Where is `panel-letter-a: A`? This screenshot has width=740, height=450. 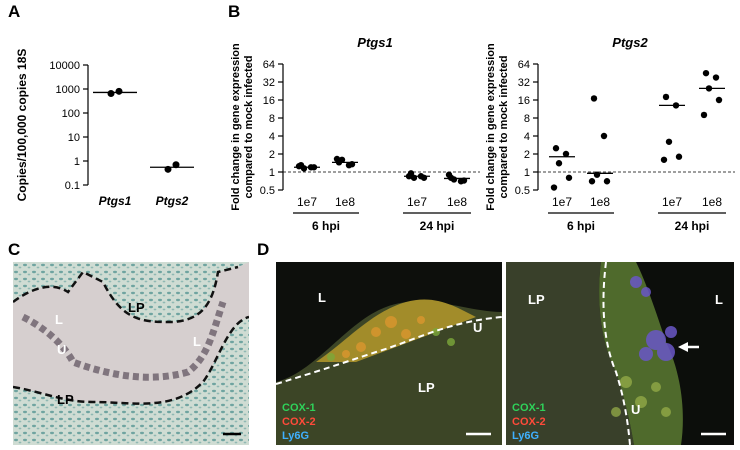
panel-letter-a: A is located at coordinates (14, 11).